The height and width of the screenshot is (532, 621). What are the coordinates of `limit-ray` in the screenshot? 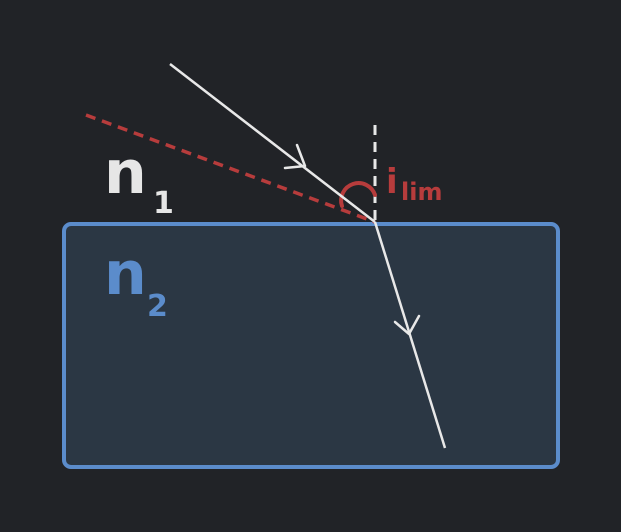 It's located at (230, 168).